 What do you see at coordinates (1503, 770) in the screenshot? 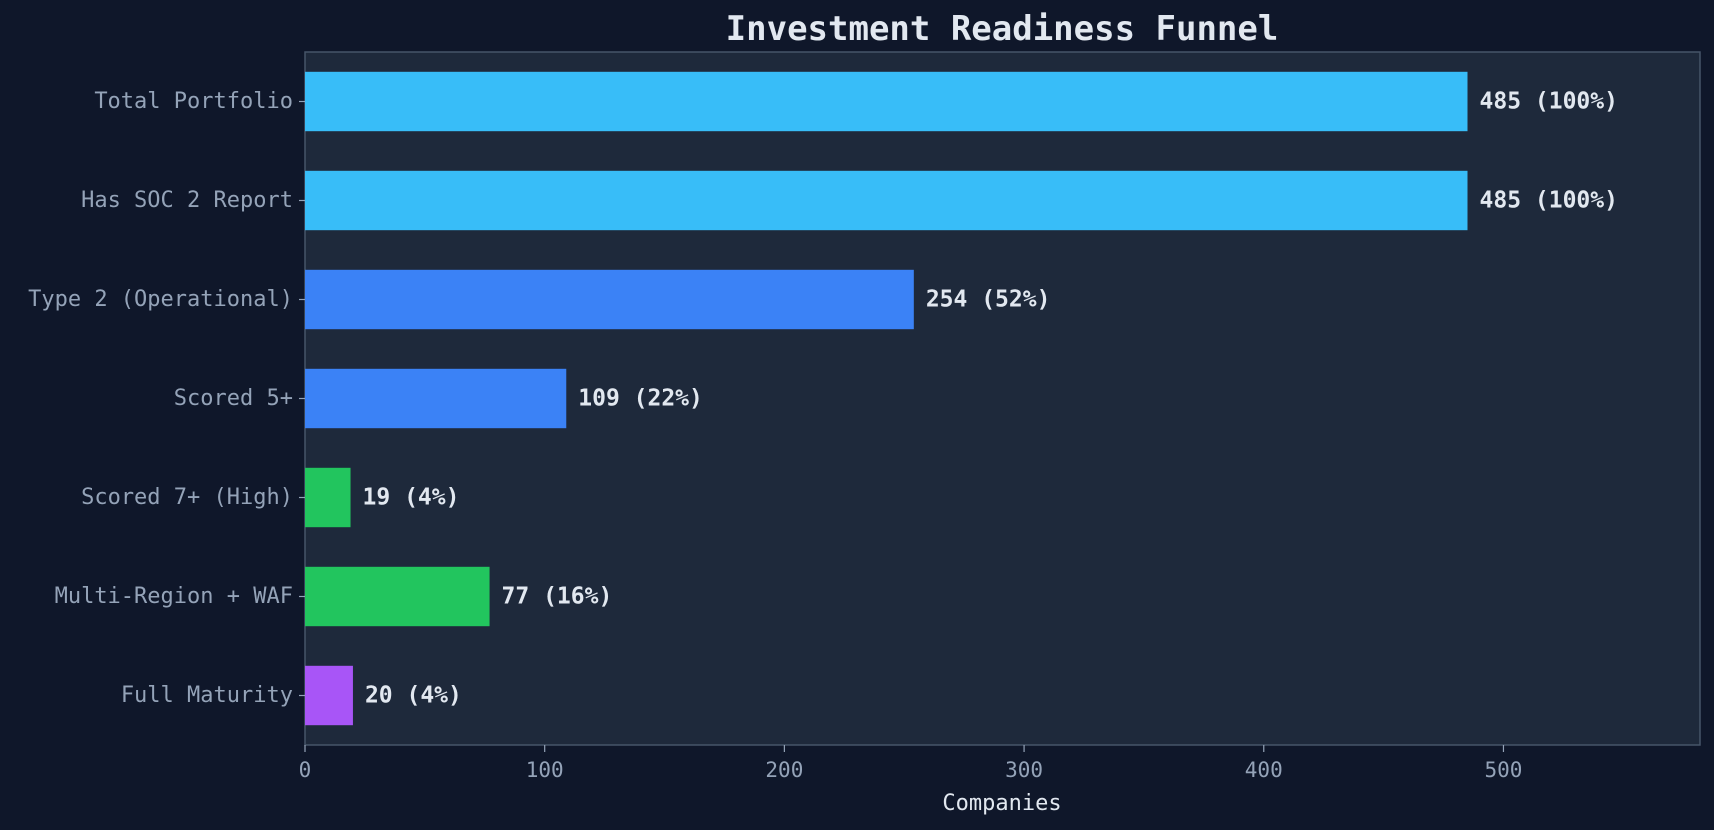
I see `x-tick-label-5: 500` at bounding box center [1503, 770].